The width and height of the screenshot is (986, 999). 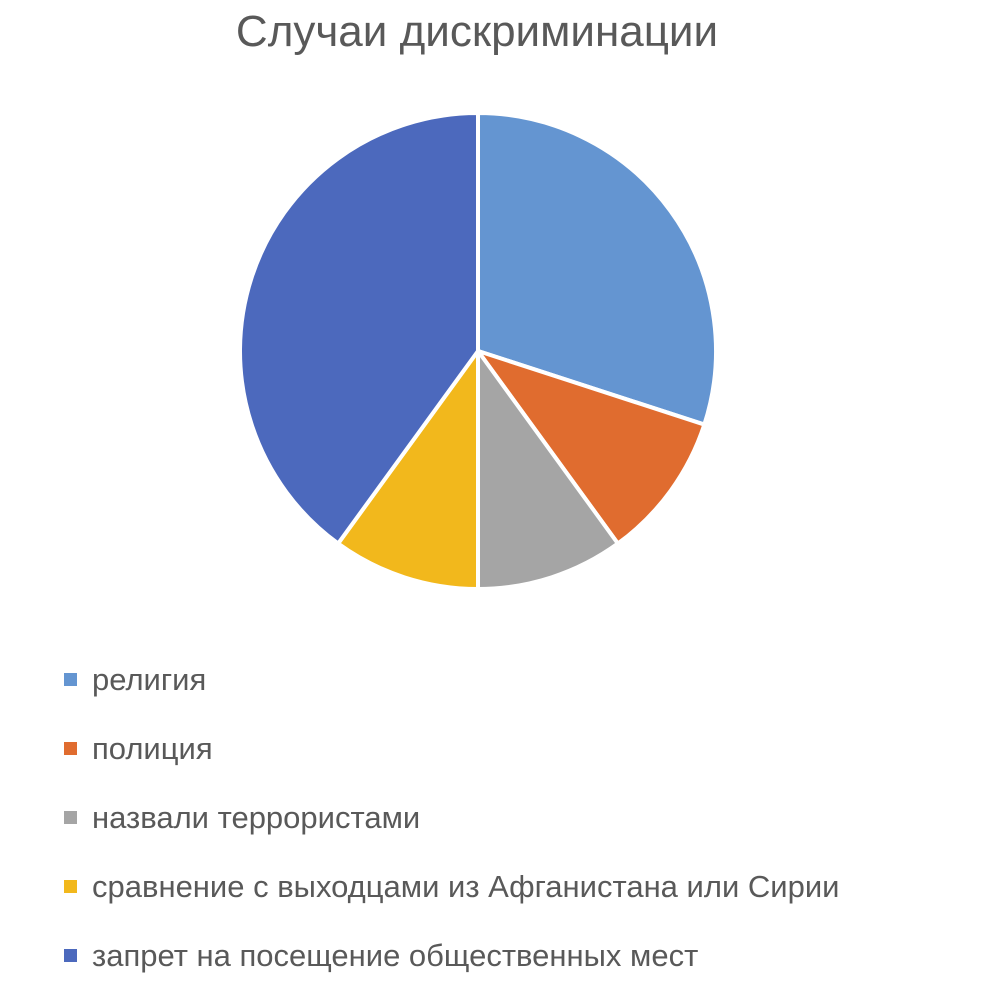 I want to click on legend-item: назвали террористами, so click(x=451, y=817).